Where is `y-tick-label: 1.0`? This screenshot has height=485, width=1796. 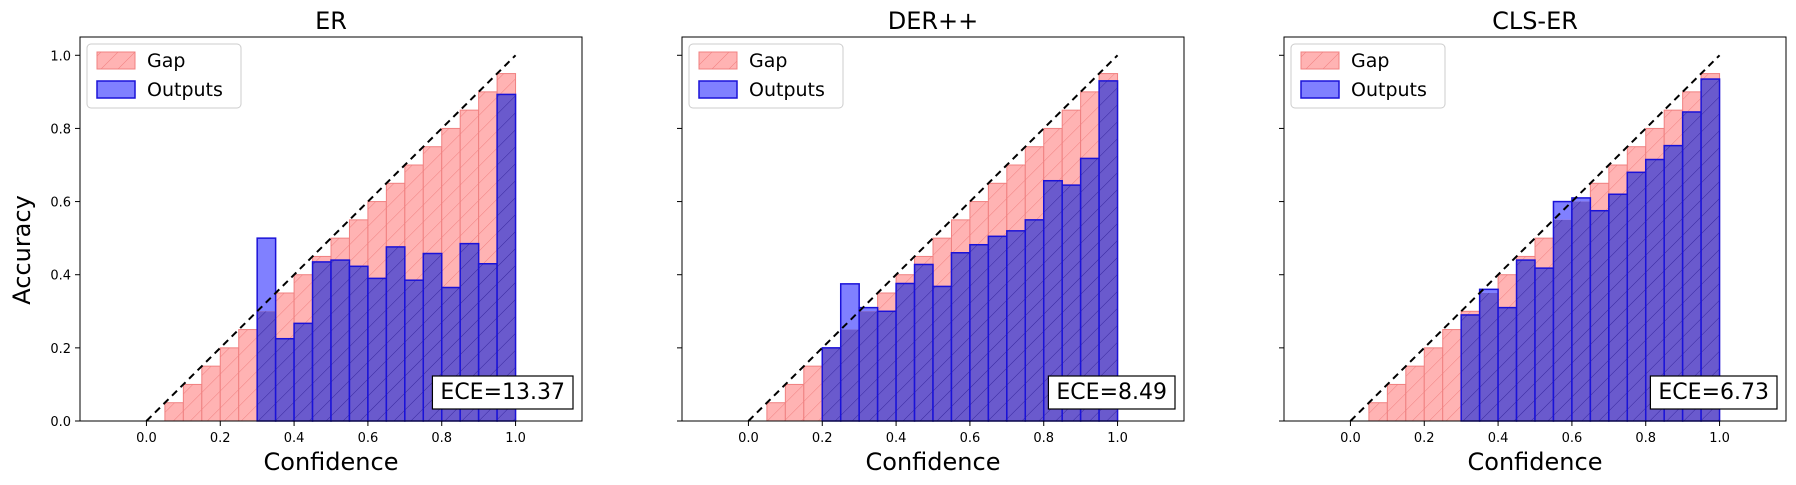 y-tick-label: 1.0 is located at coordinates (60, 56).